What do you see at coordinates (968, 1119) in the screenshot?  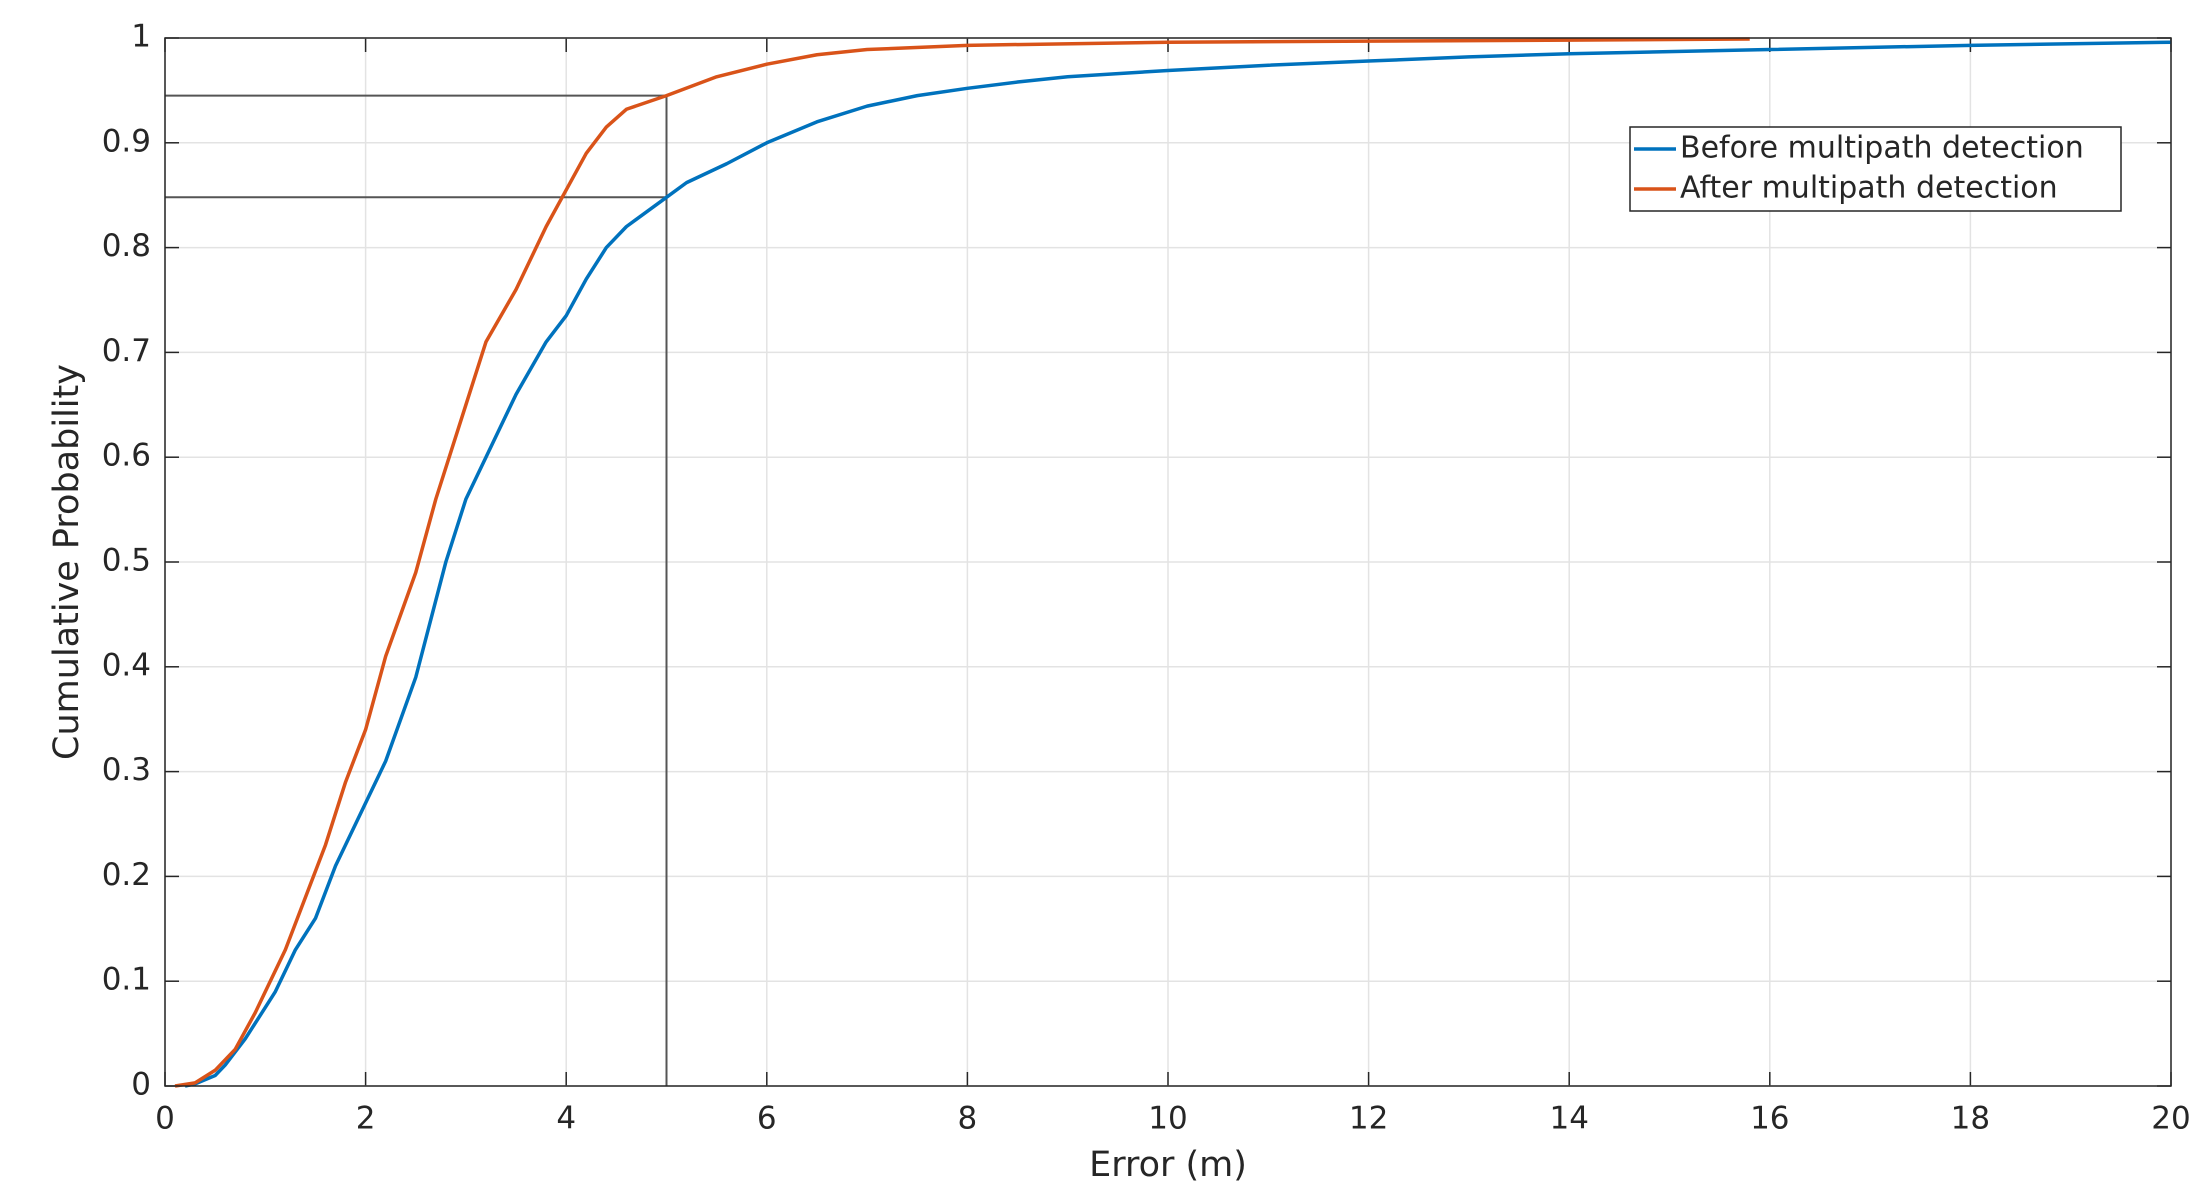 I see `x-tick-label: 8` at bounding box center [968, 1119].